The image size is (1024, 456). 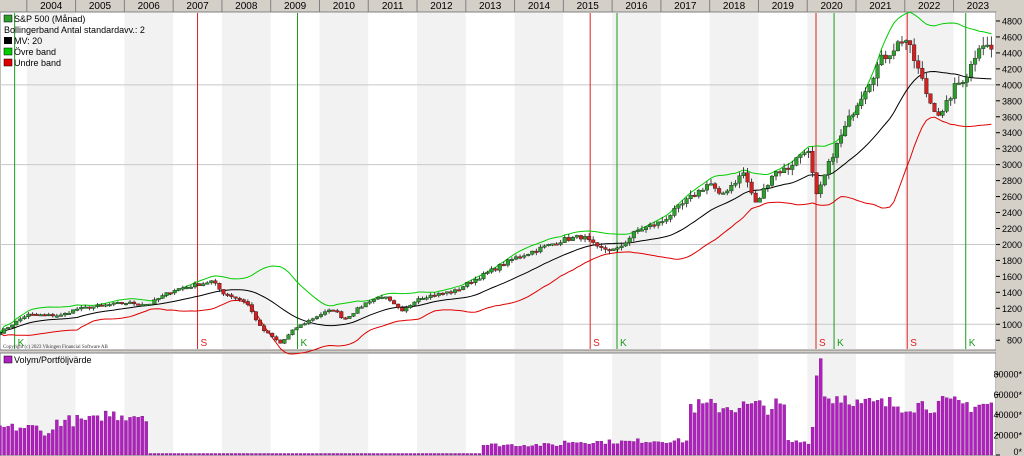 I want to click on y-tick-label: 1000, so click(x=1012, y=325).